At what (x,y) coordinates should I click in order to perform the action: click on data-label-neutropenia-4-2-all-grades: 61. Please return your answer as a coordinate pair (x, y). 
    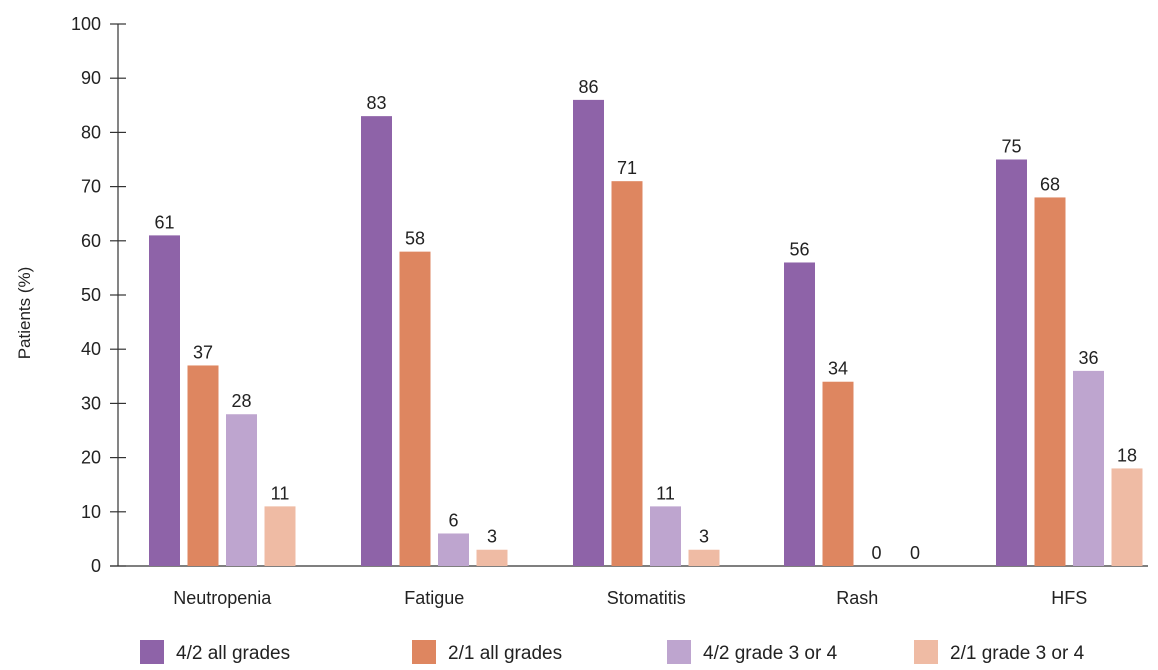
    Looking at the image, I should click on (164, 222).